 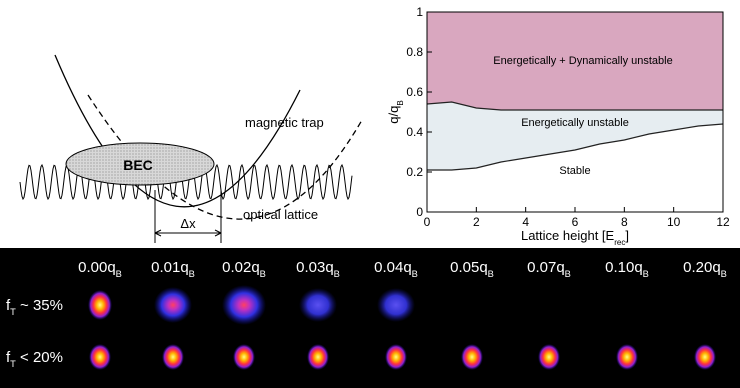 What do you see at coordinates (393, 267) in the screenshot?
I see `column-label-part: 0.04q` at bounding box center [393, 267].